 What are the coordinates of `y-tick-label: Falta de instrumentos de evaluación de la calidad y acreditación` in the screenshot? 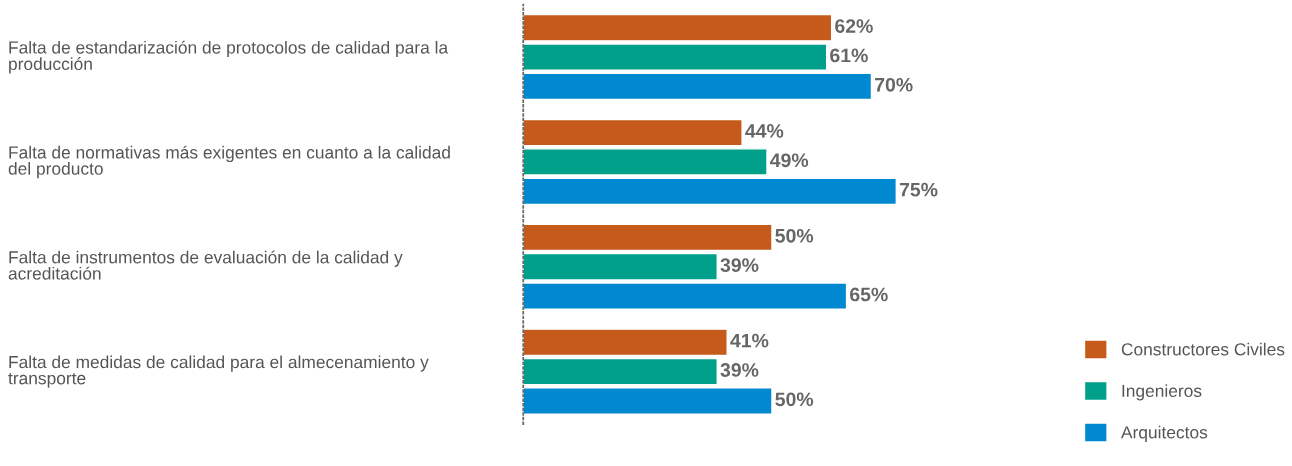 It's located at (205, 265).